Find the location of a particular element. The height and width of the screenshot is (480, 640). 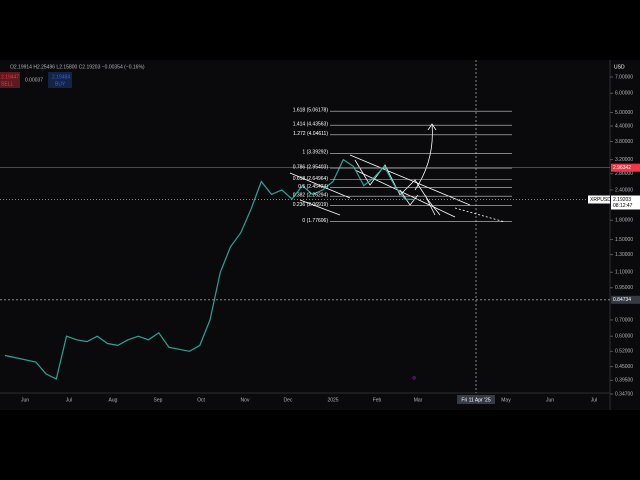

marker-tag is located at coordinates (625, 167).